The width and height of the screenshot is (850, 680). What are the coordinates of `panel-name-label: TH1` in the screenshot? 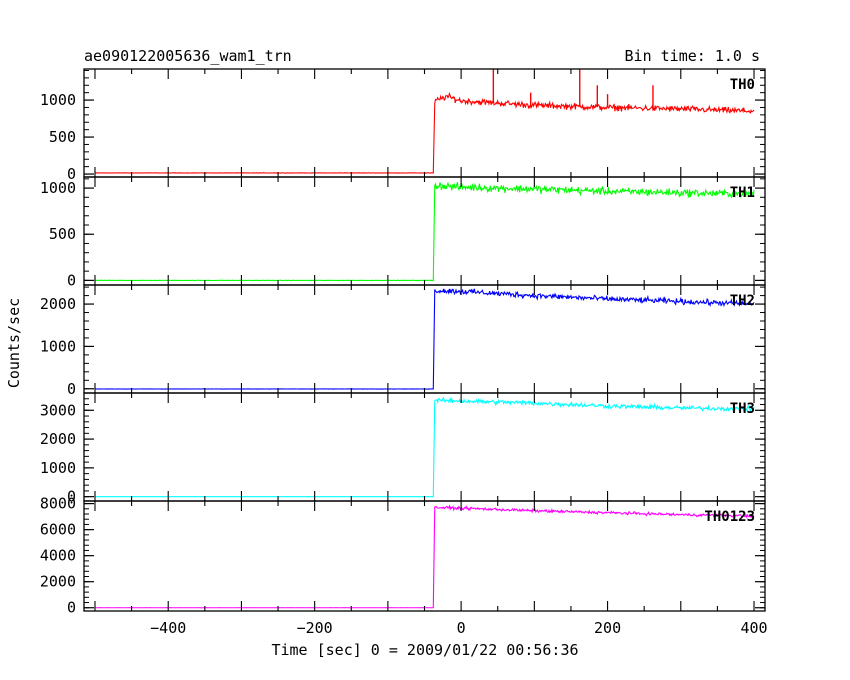 It's located at (742, 193).